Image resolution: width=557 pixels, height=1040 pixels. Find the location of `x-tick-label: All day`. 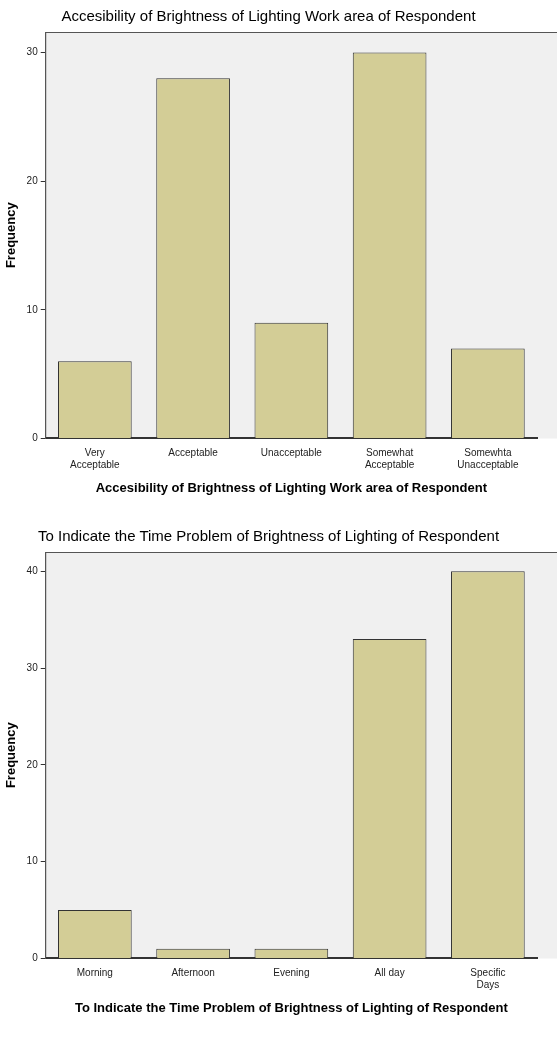

x-tick-label: All day is located at coordinates (389, 973).